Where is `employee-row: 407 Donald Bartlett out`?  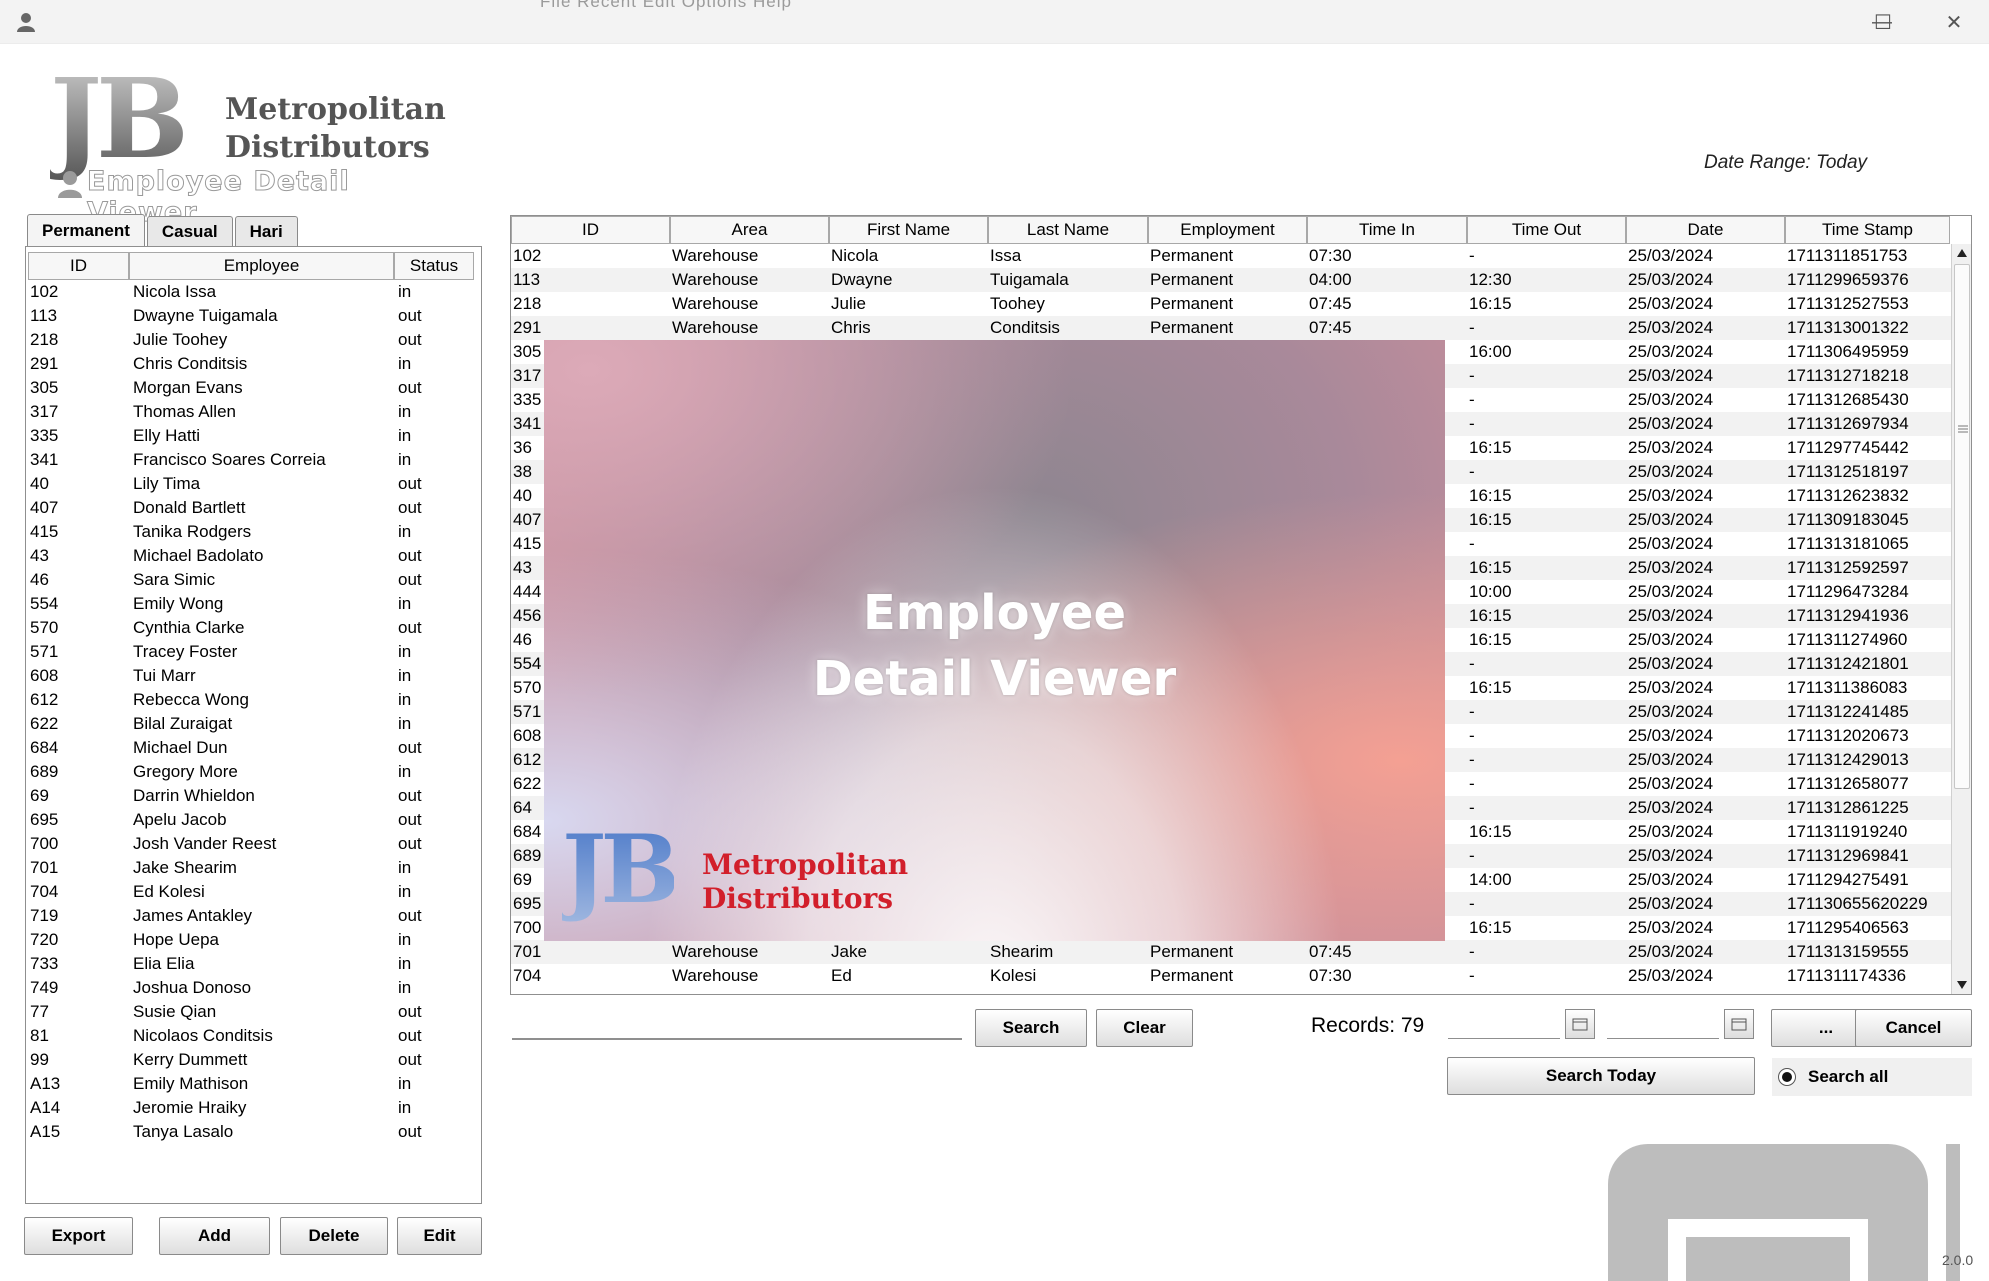 employee-row: 407 Donald Bartlett out is located at coordinates (253, 508).